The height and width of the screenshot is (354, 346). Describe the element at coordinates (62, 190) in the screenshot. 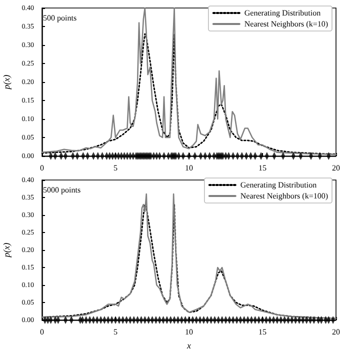

I see `annotation: 5000 points` at that location.